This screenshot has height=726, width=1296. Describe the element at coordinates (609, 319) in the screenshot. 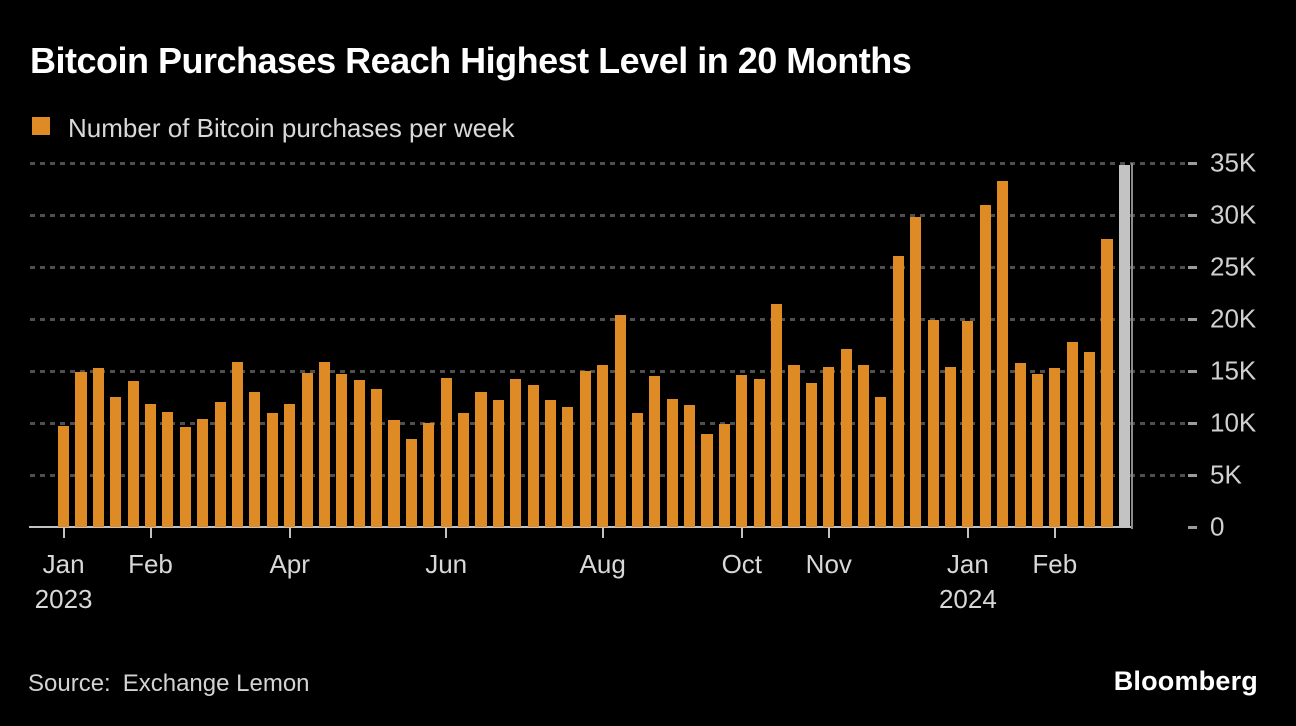

I see `gridline-20K` at that location.